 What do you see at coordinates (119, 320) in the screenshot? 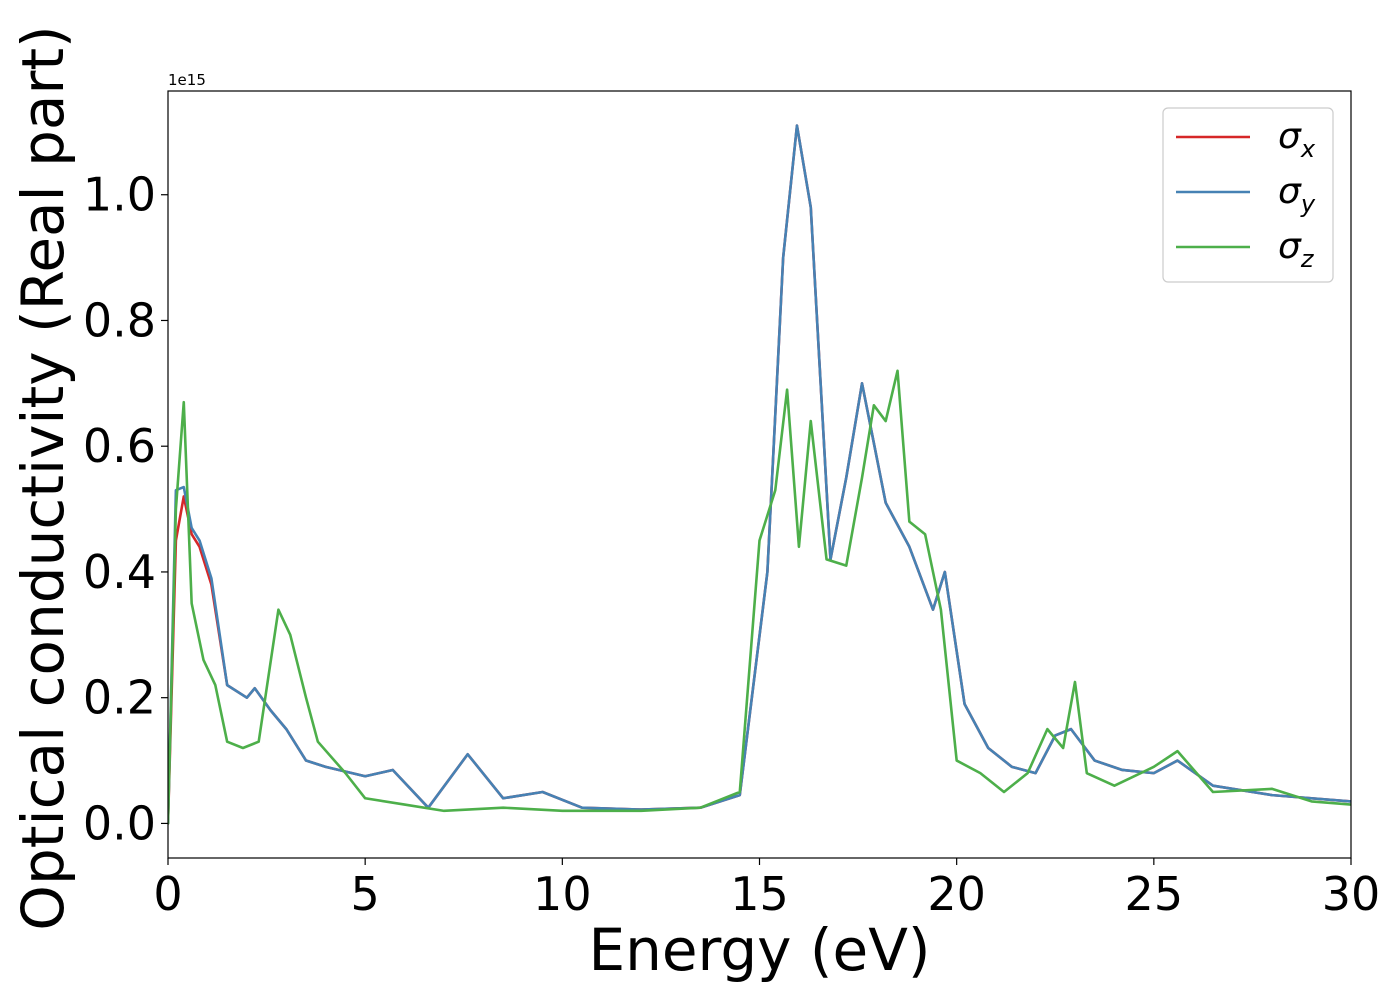
I see `y-tick-label: 0.8` at bounding box center [119, 320].